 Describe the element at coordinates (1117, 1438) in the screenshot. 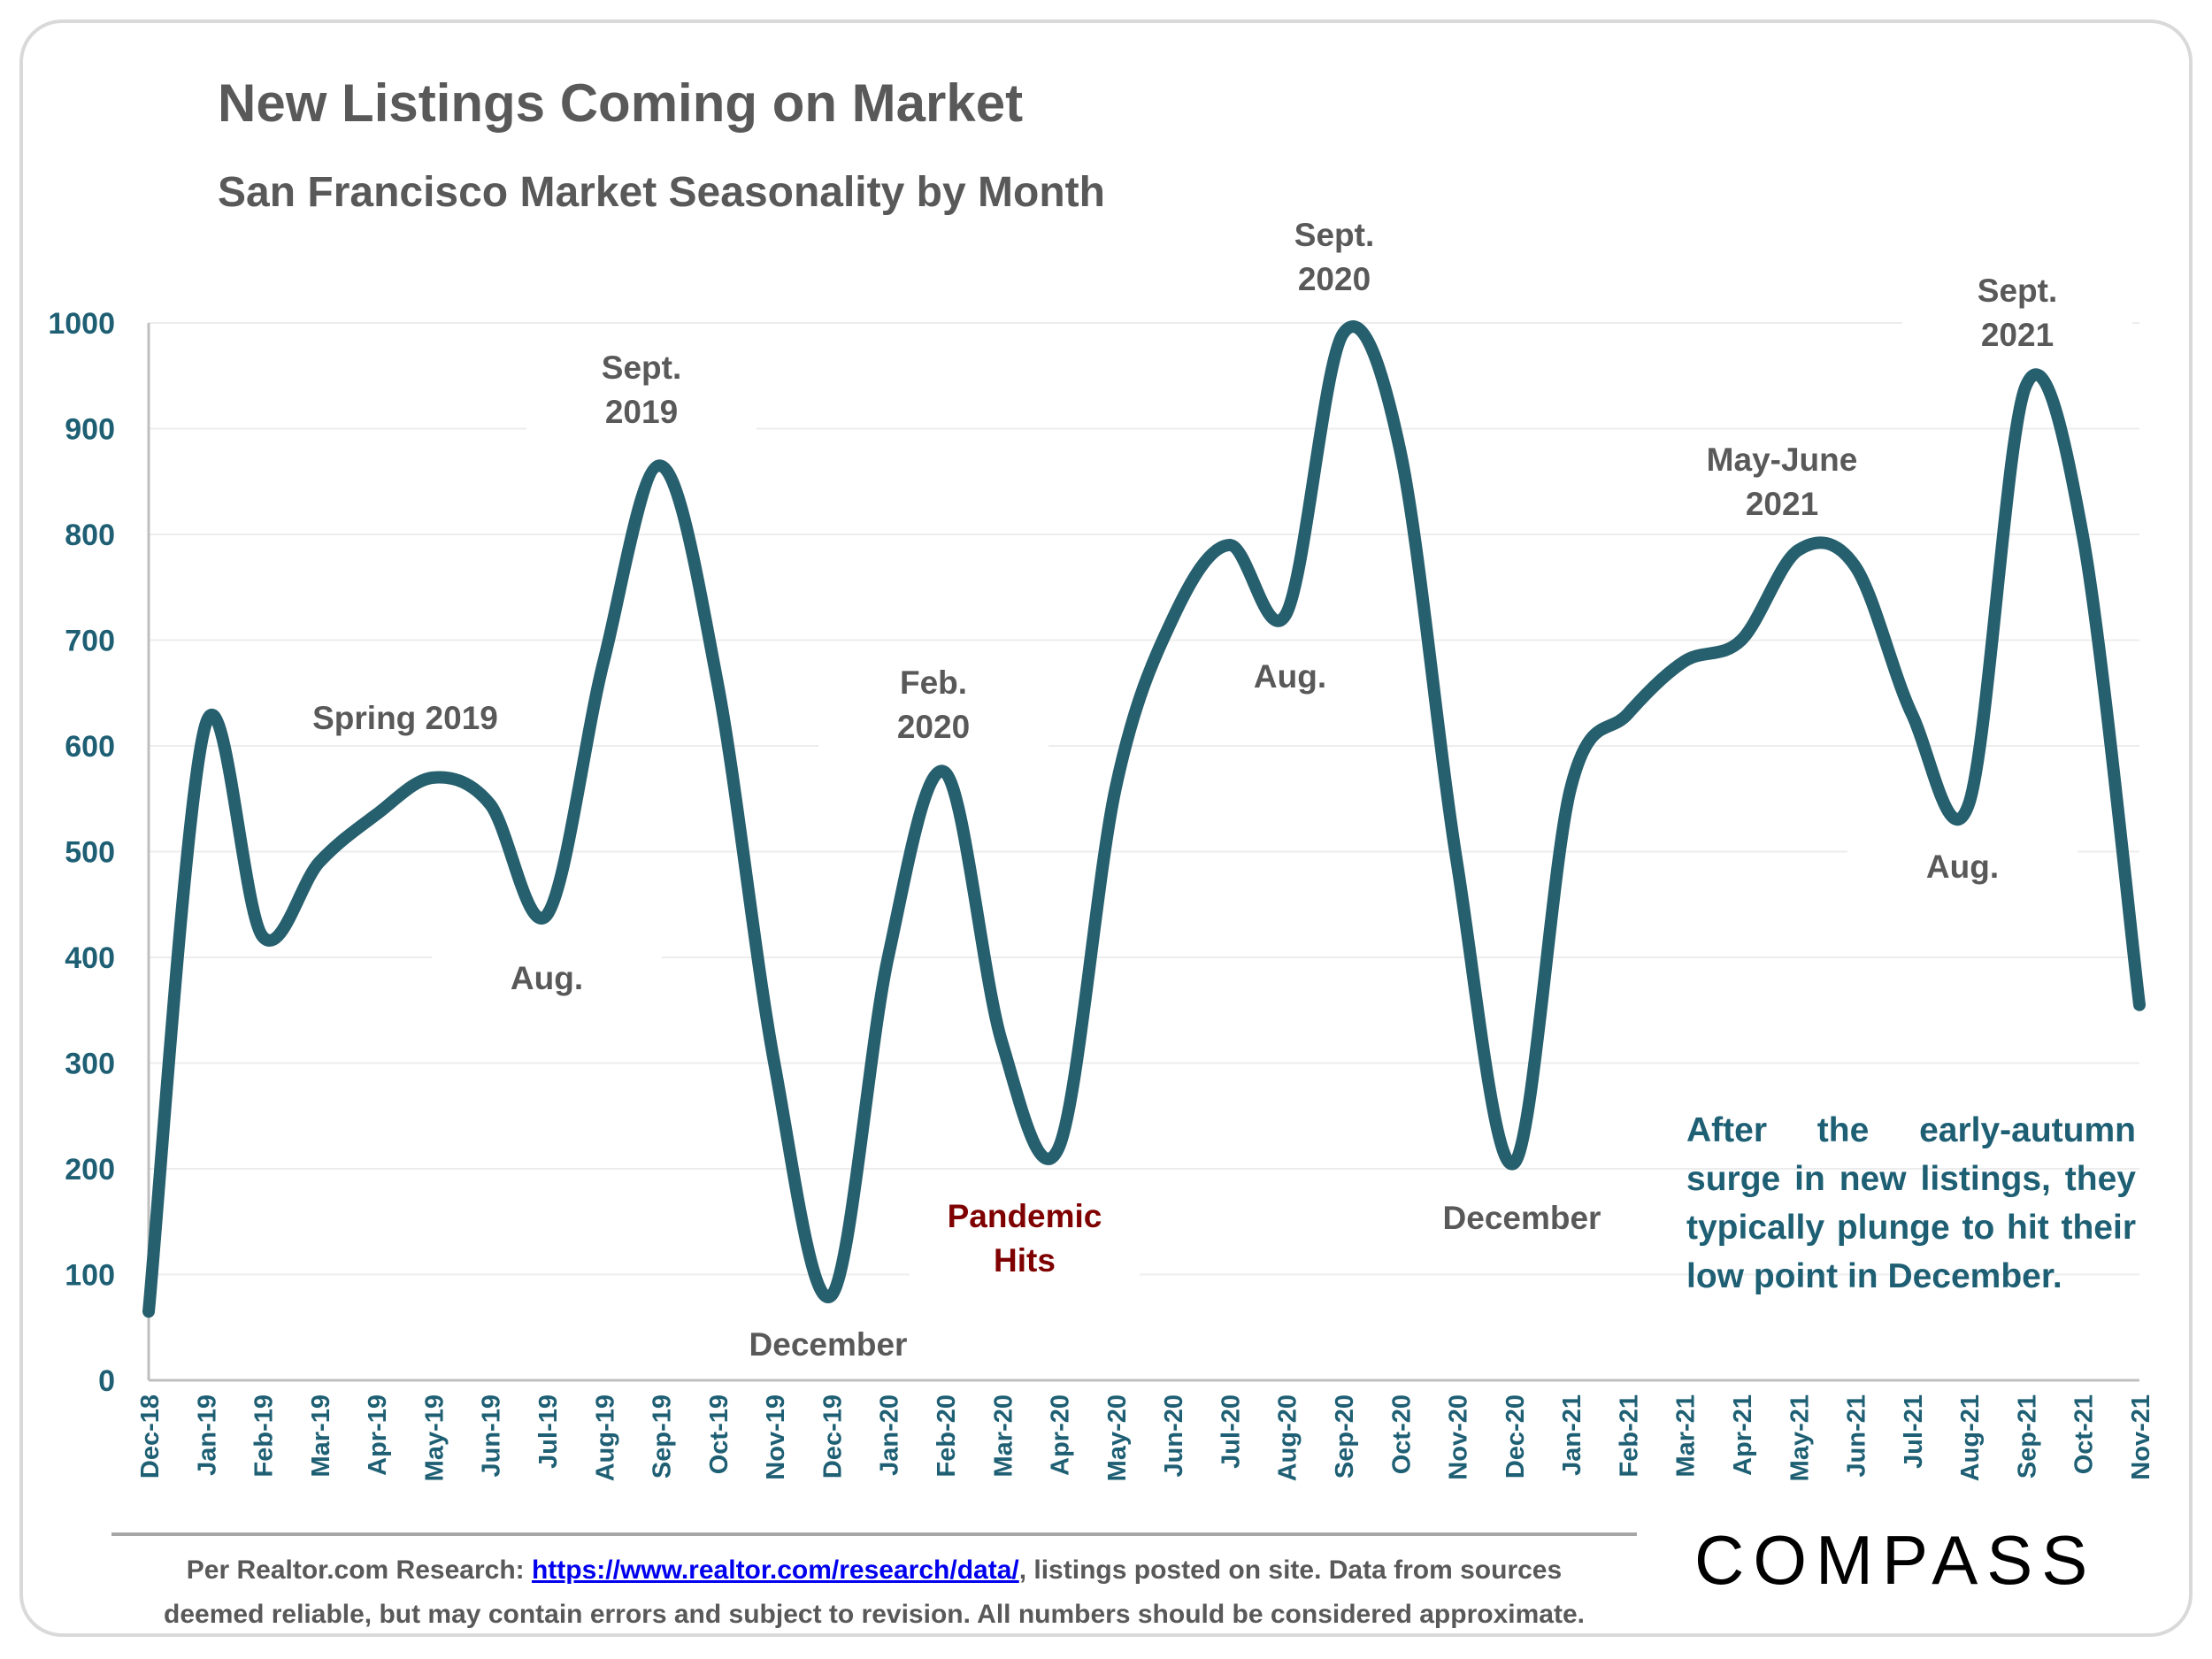

I see `x-tick-label: May-20` at that location.